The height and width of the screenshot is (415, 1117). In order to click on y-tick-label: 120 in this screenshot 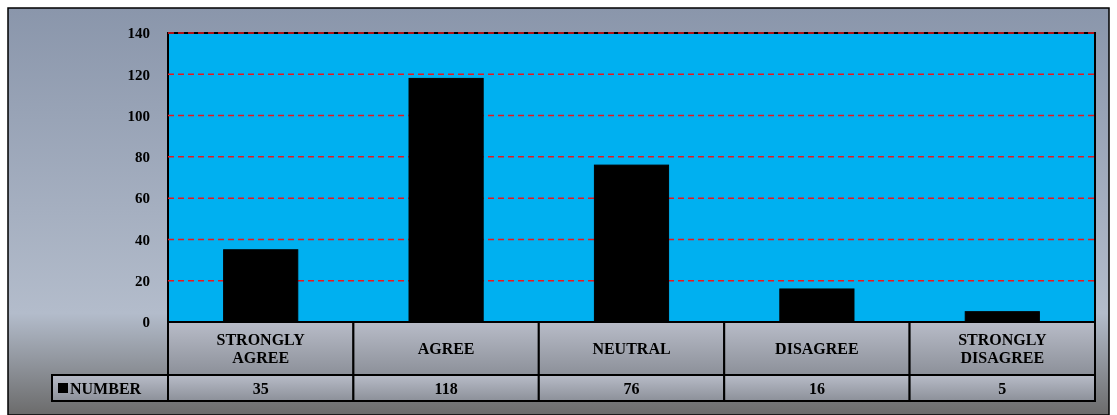, I will do `click(138, 74)`.